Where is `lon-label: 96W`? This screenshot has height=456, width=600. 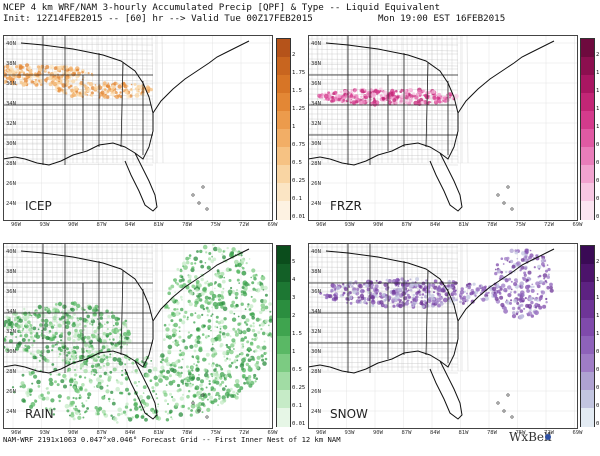
lon-label: 96W is located at coordinates (16, 225).